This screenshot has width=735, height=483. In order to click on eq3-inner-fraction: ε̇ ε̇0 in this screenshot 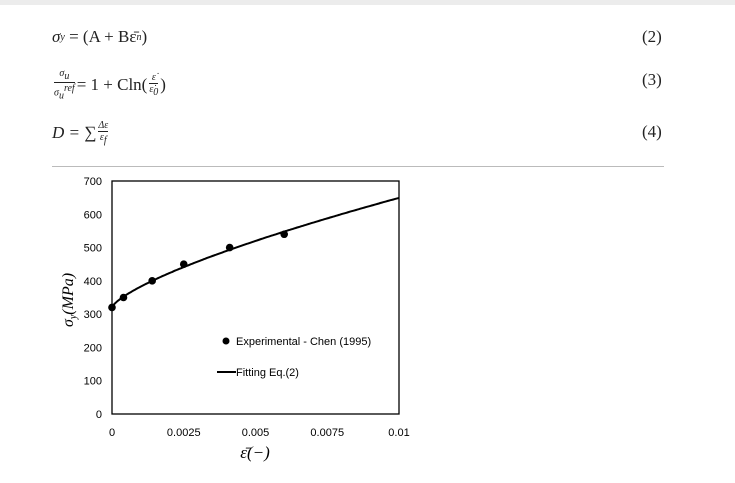, I will do `click(154, 84)`.